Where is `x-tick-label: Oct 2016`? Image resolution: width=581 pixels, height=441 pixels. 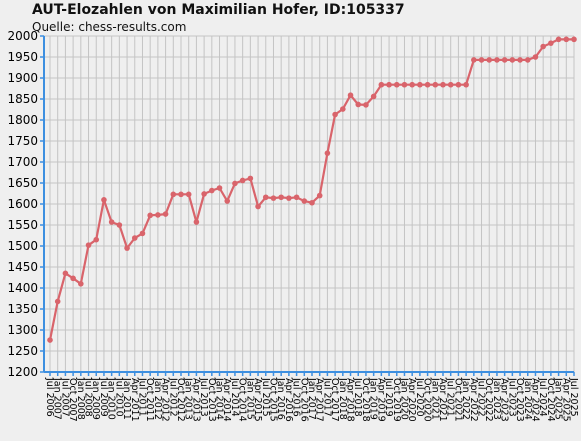 x-tick-label: Oct 2016 is located at coordinates (303, 400).